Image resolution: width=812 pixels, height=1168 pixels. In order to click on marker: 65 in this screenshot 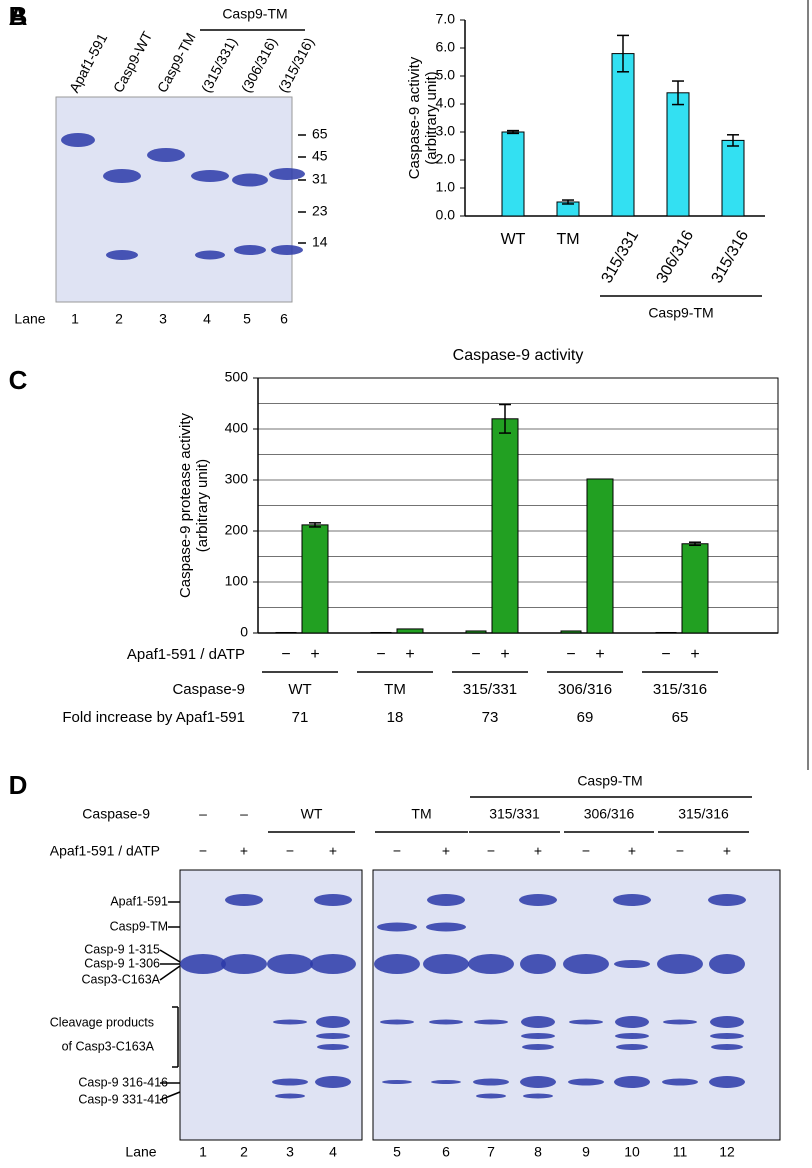, I will do `click(320, 134)`.